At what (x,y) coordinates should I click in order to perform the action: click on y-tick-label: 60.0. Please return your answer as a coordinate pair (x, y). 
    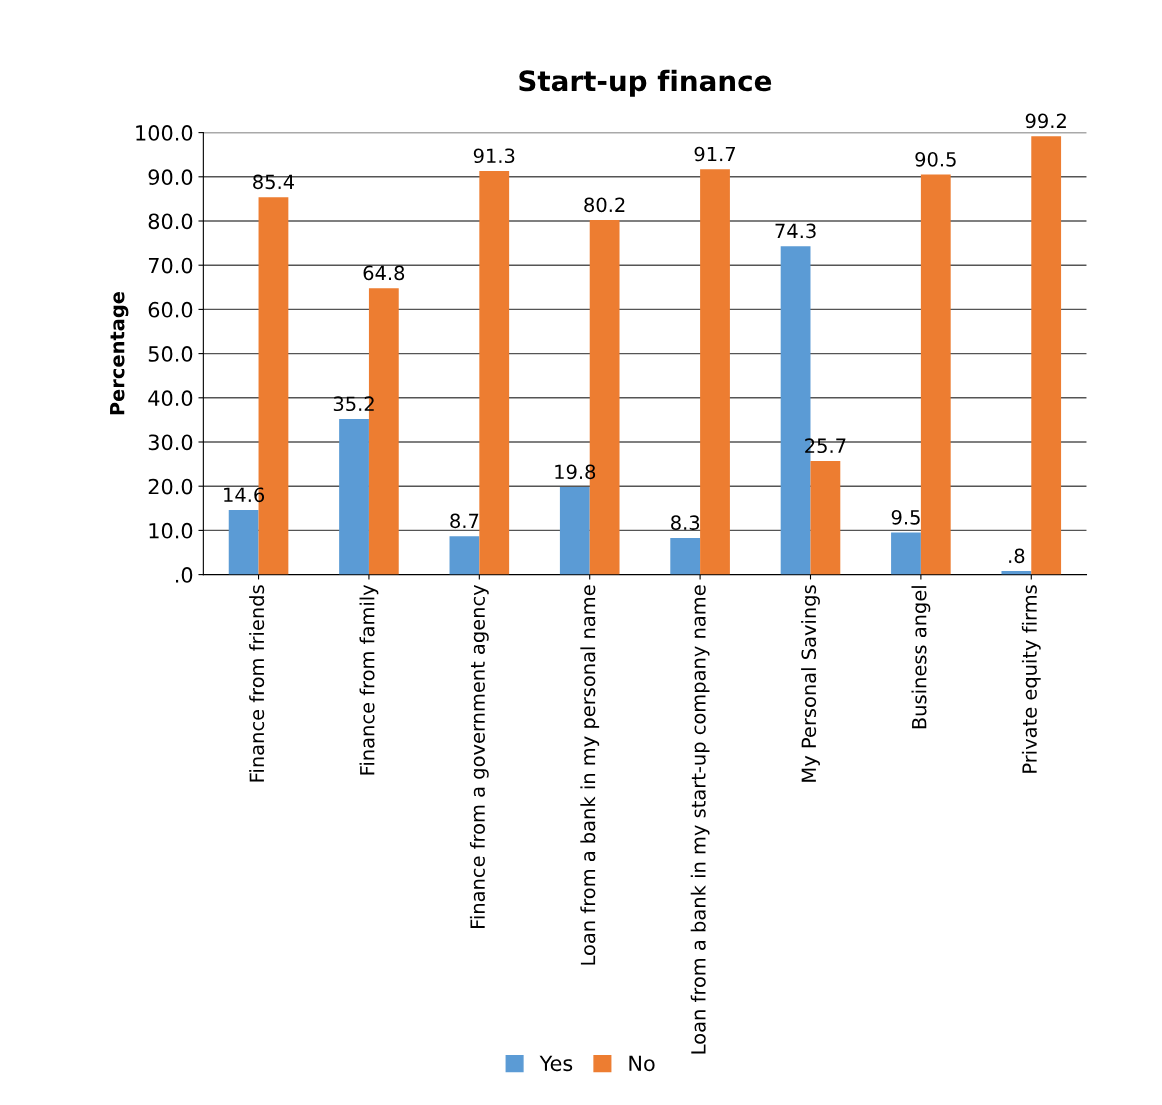
    Looking at the image, I should click on (170, 309).